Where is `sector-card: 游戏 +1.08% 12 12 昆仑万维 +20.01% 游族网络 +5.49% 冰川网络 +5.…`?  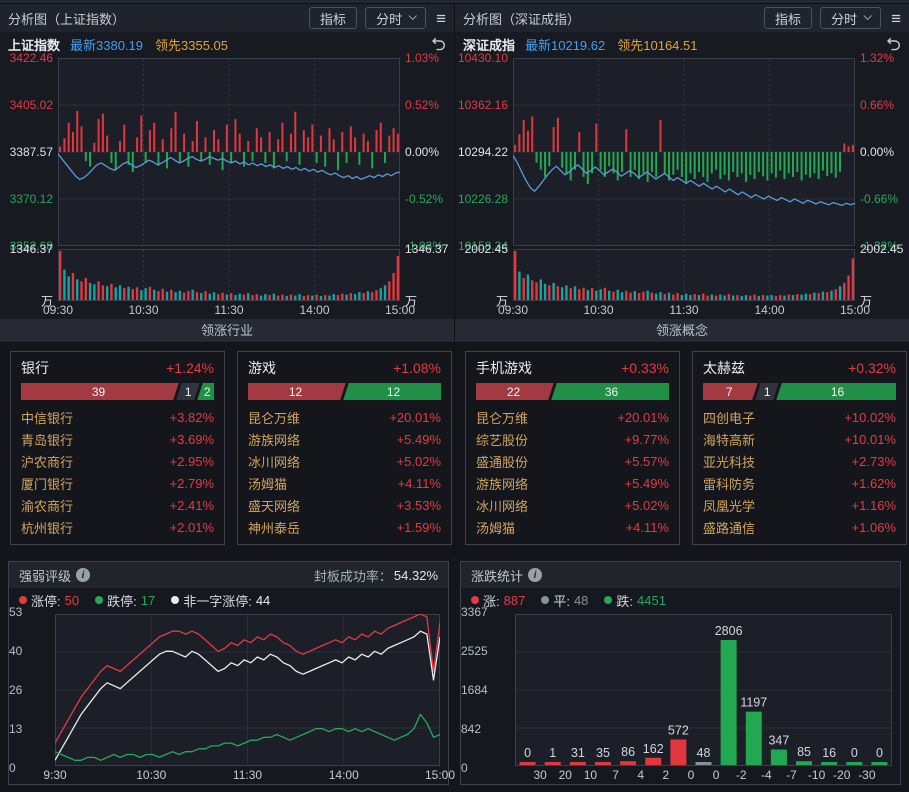 sector-card: 游戏 +1.08% 12 12 昆仑万维 +20.01% 游族网络 +5.49% 冰川网络 +5.… is located at coordinates (344, 448).